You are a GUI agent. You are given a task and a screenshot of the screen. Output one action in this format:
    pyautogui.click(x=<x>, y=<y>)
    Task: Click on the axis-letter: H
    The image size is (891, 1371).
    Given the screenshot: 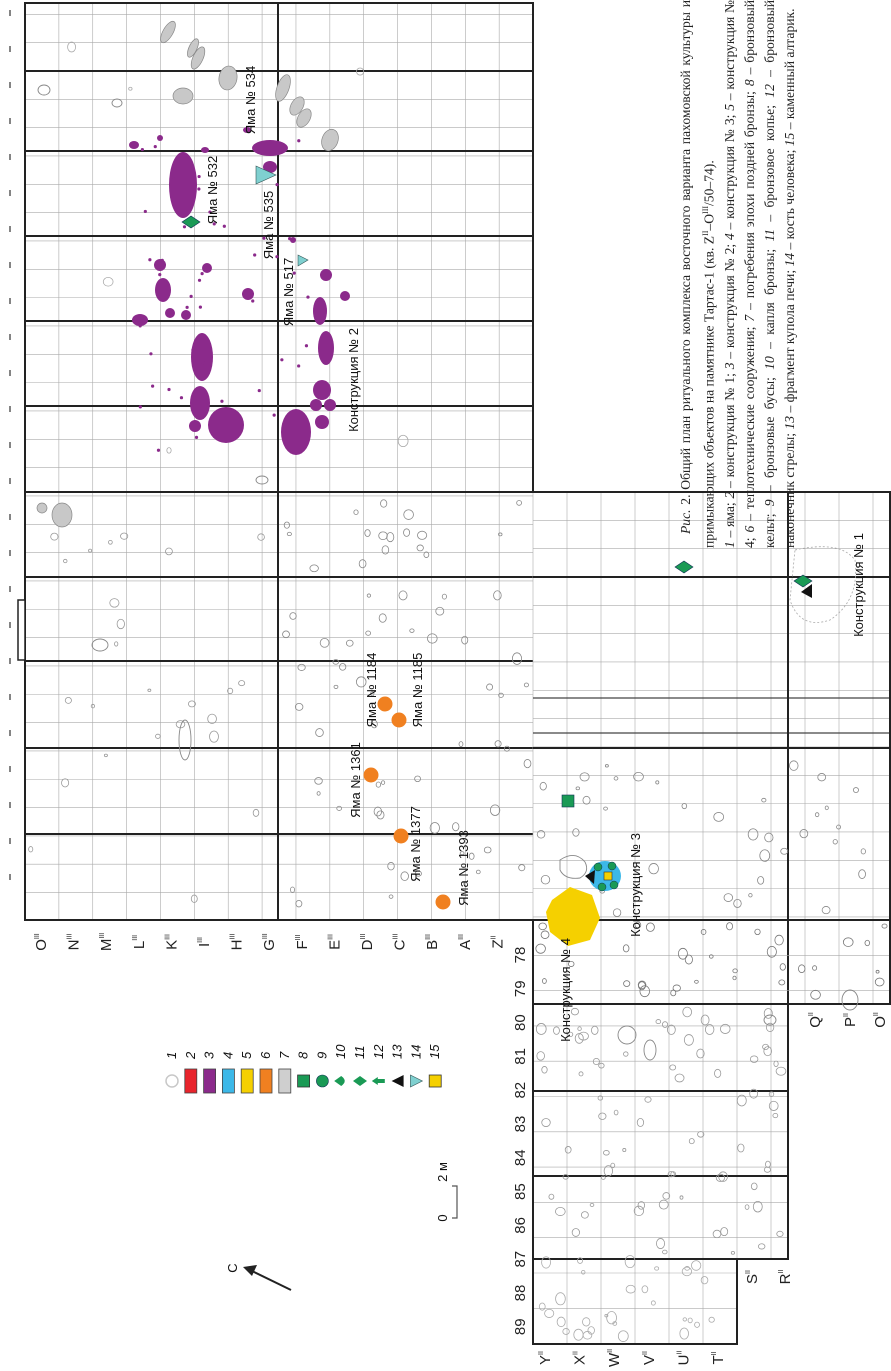 What is the action you would take?
    pyautogui.click(x=237, y=945)
    